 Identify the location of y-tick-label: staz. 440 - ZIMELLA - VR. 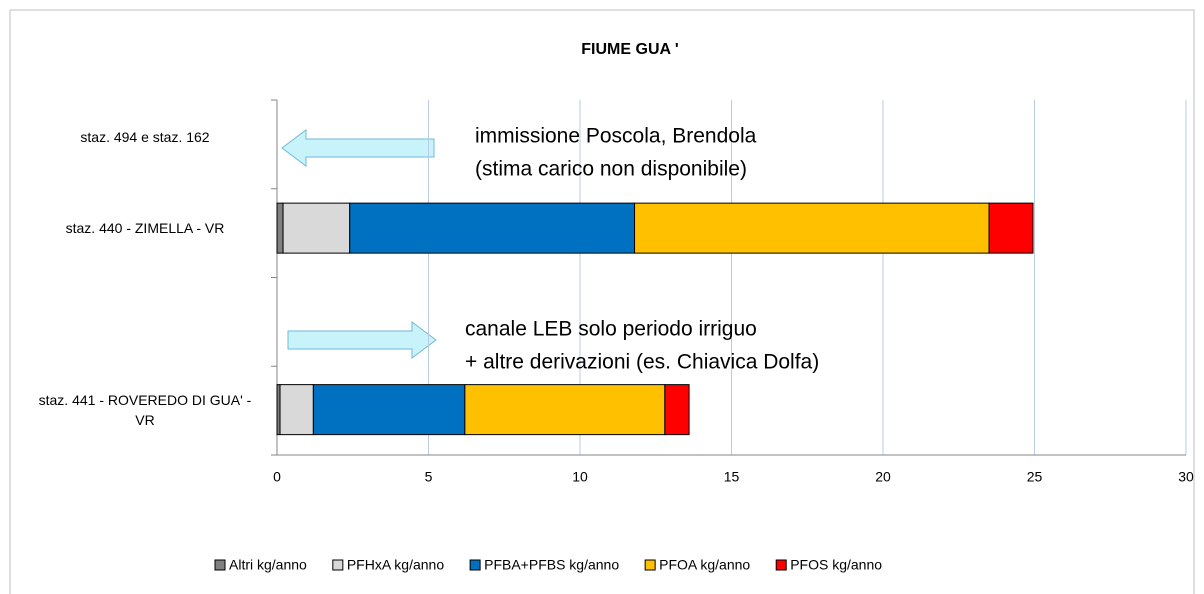
(145, 228).